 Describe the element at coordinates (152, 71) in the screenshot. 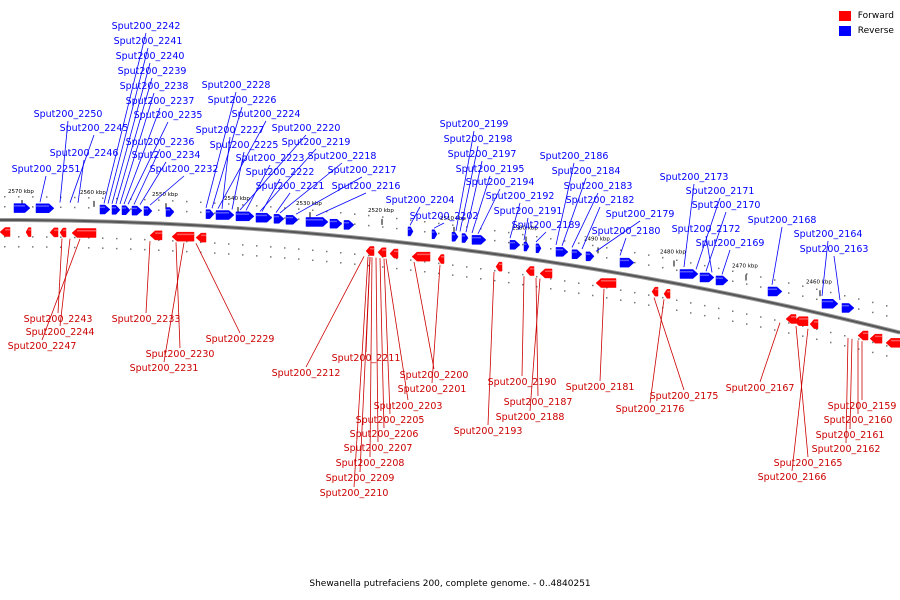

I see `reverse-gene-label: Sput200_2239` at that location.